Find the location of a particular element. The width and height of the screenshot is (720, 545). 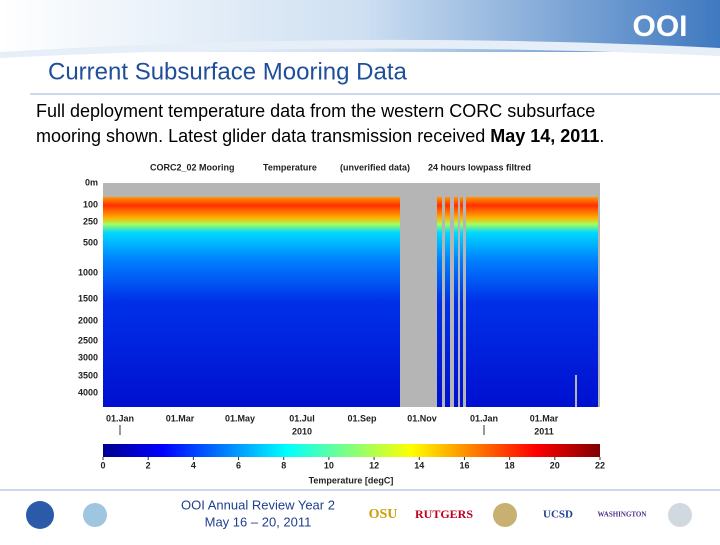

colorbar-tick-label: 6 is located at coordinates (238, 465).